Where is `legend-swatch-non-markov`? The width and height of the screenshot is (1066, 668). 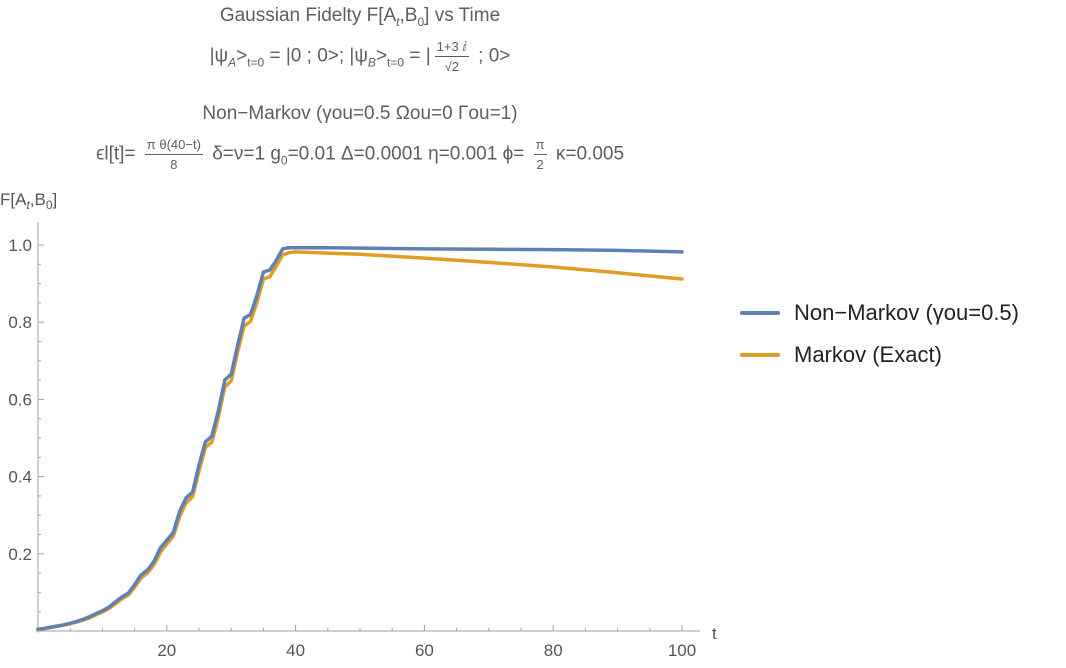
legend-swatch-non-markov is located at coordinates (760, 313).